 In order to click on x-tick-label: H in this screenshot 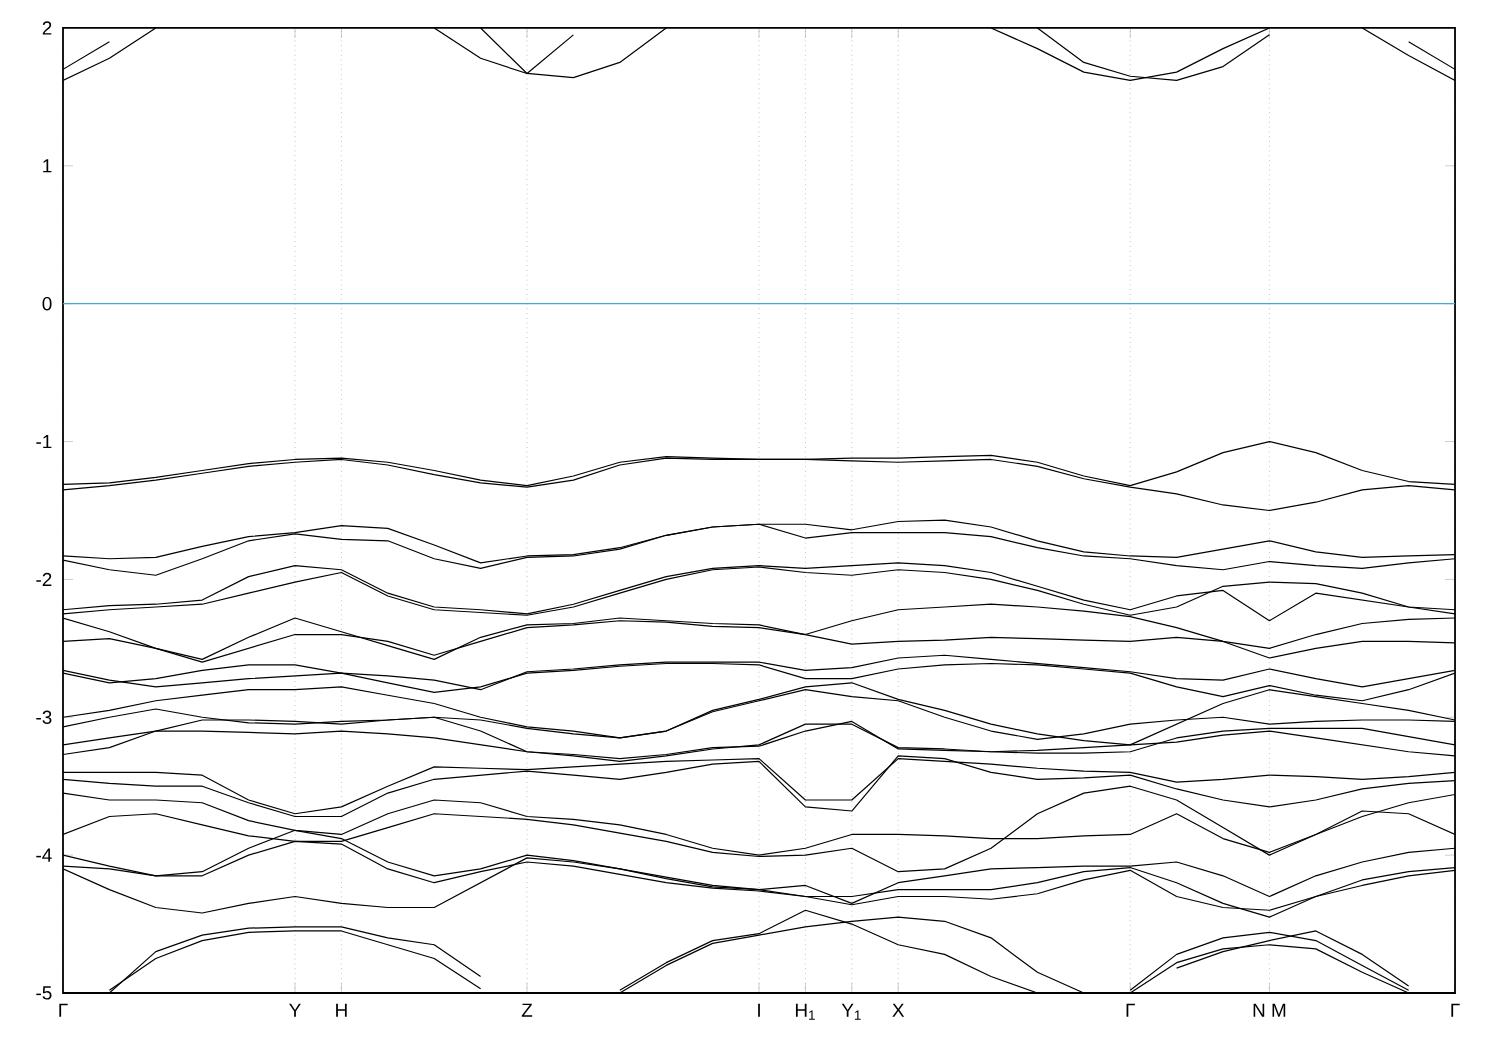, I will do `click(341, 1010)`.